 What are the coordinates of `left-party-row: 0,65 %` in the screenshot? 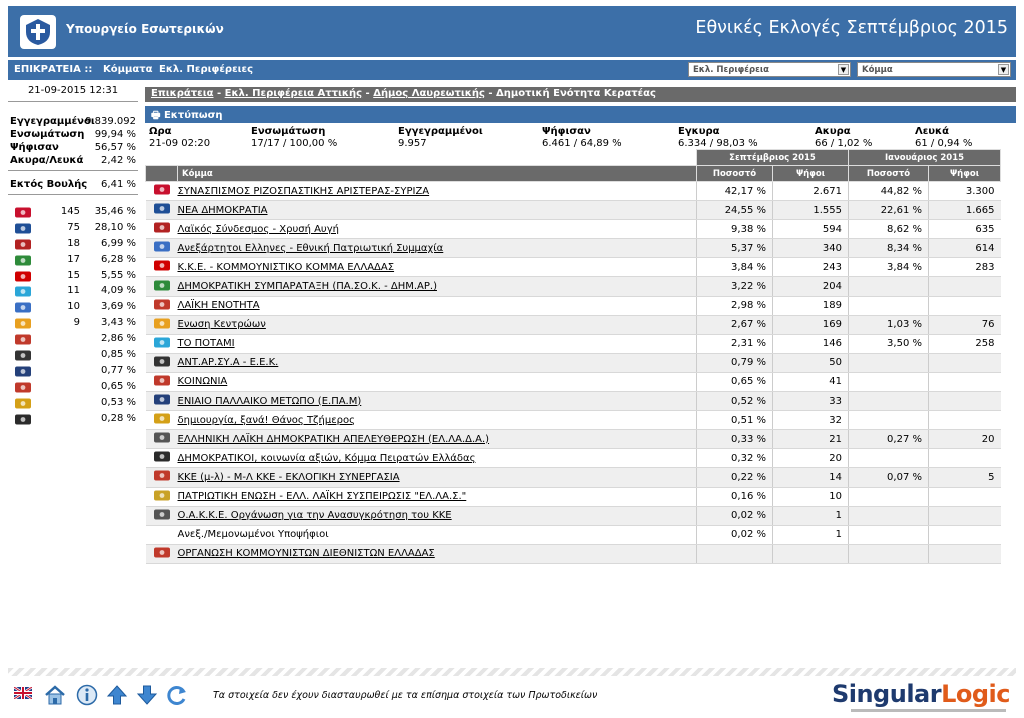 It's located at (73, 388).